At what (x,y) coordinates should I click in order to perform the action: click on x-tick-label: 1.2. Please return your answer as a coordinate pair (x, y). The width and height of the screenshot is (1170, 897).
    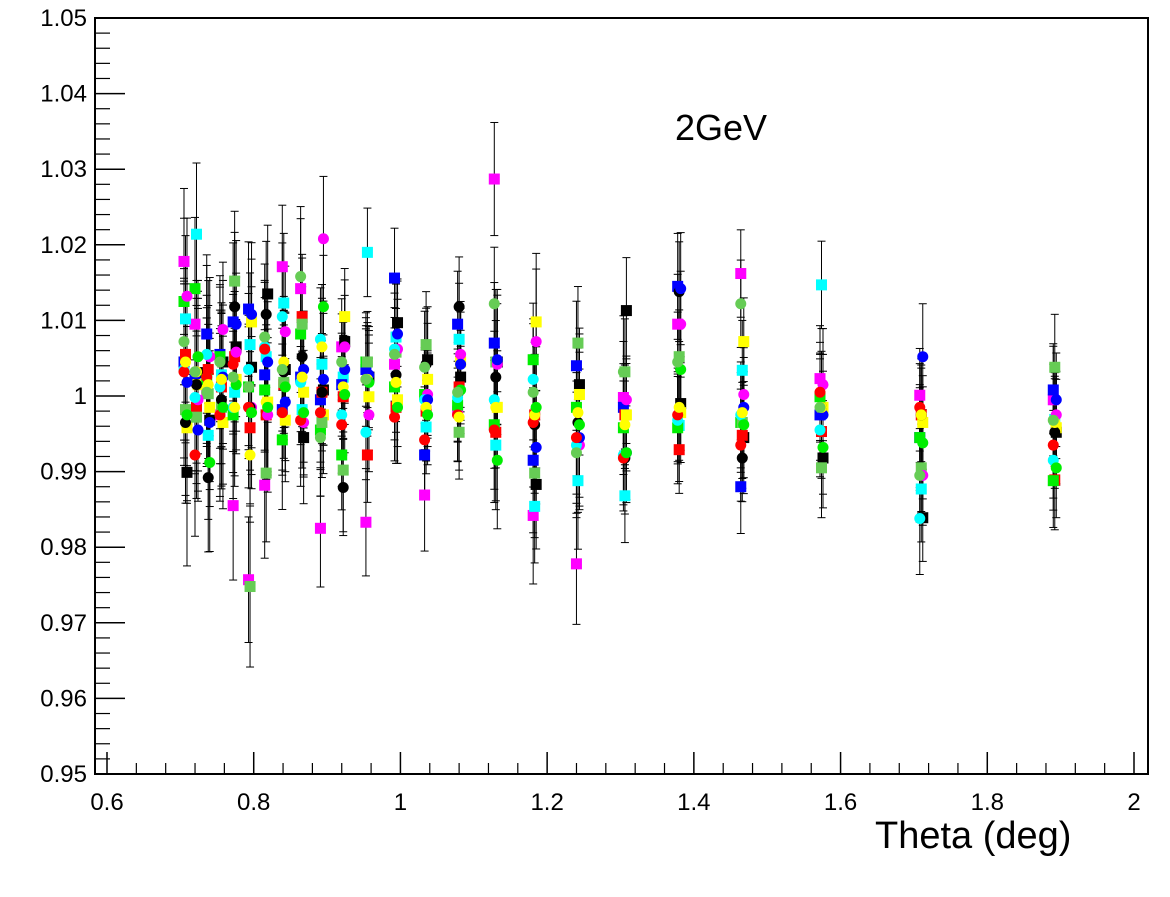
    Looking at the image, I should click on (546, 802).